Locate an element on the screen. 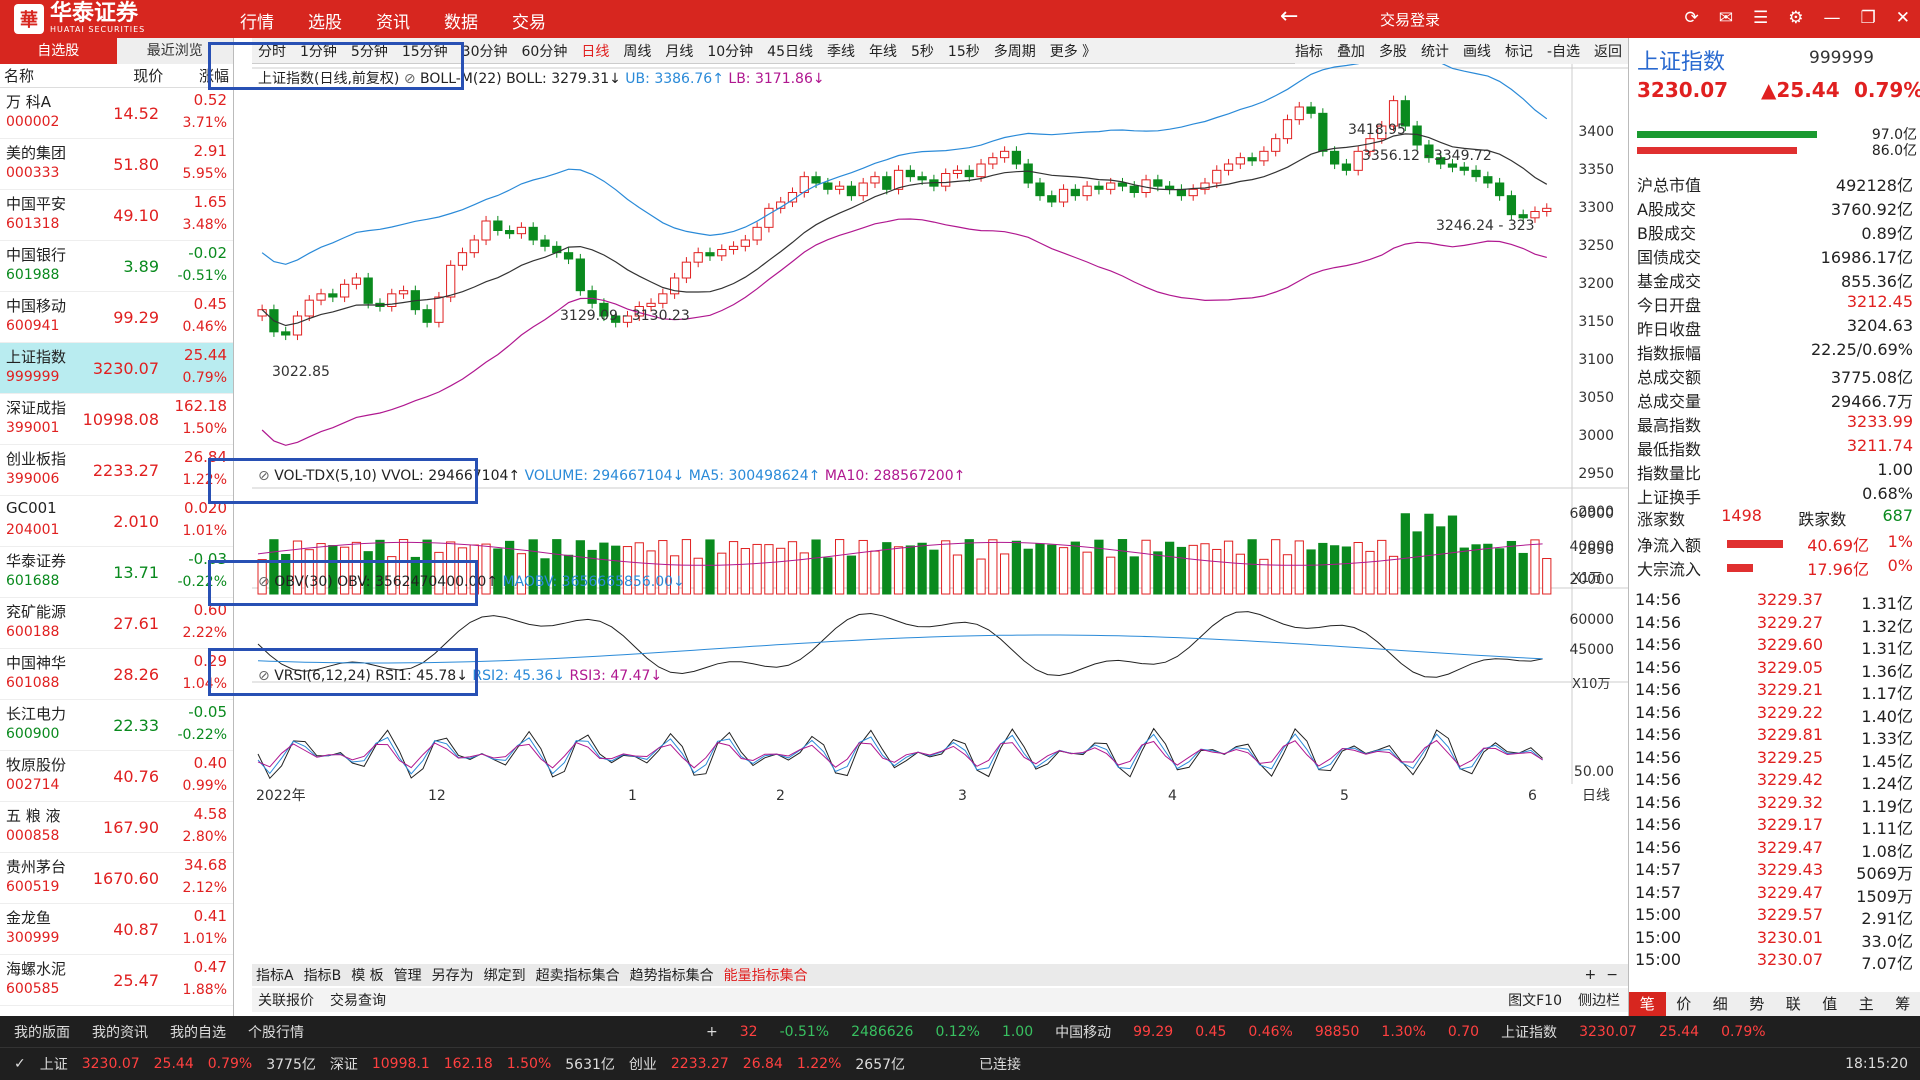 This screenshot has width=1920, height=1080. period-tab: 1分钟 is located at coordinates (318, 51).